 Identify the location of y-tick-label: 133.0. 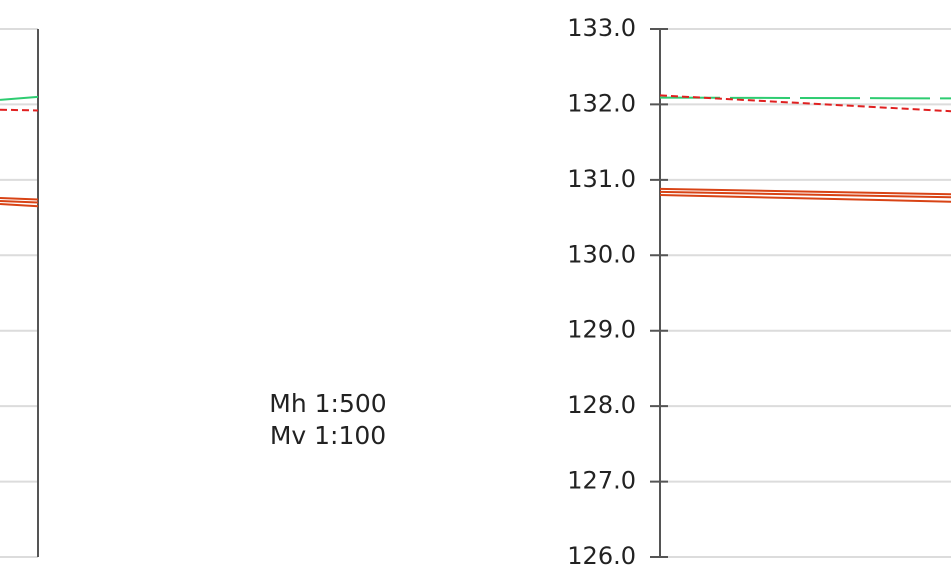
(601, 28).